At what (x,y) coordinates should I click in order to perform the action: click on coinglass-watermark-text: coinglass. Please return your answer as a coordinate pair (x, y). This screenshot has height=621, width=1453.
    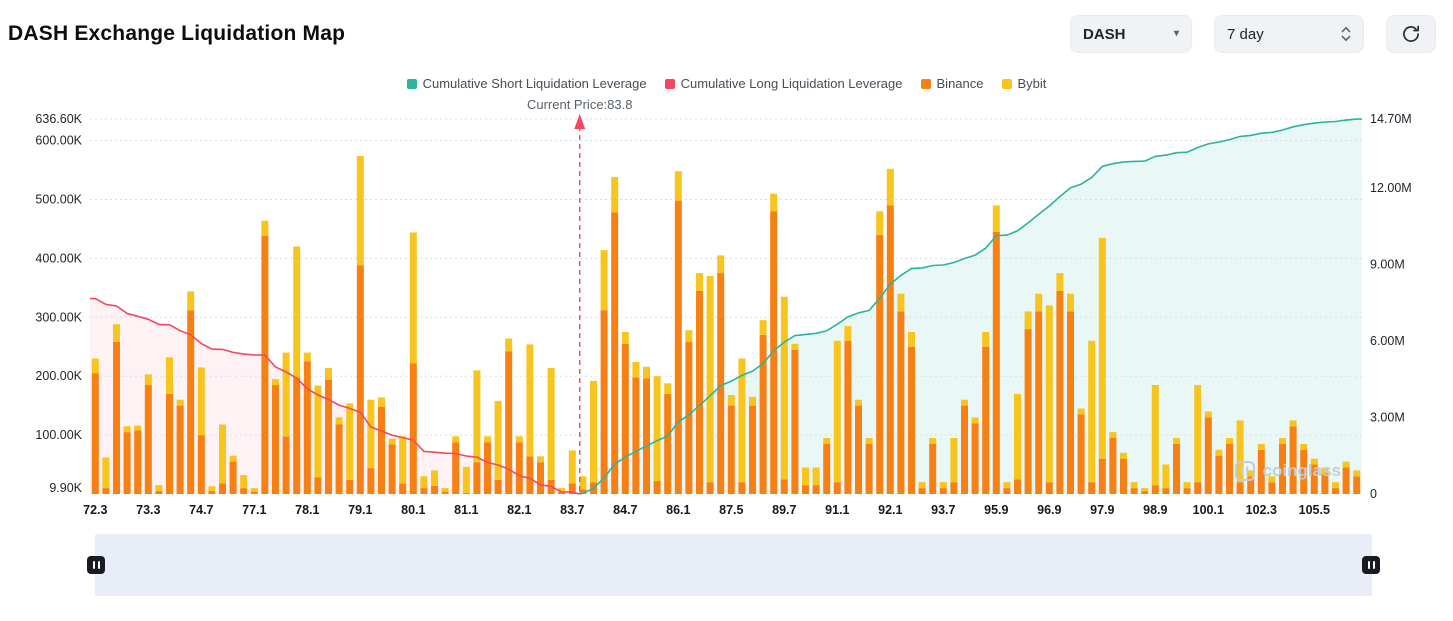
    Looking at the image, I should click on (1301, 470).